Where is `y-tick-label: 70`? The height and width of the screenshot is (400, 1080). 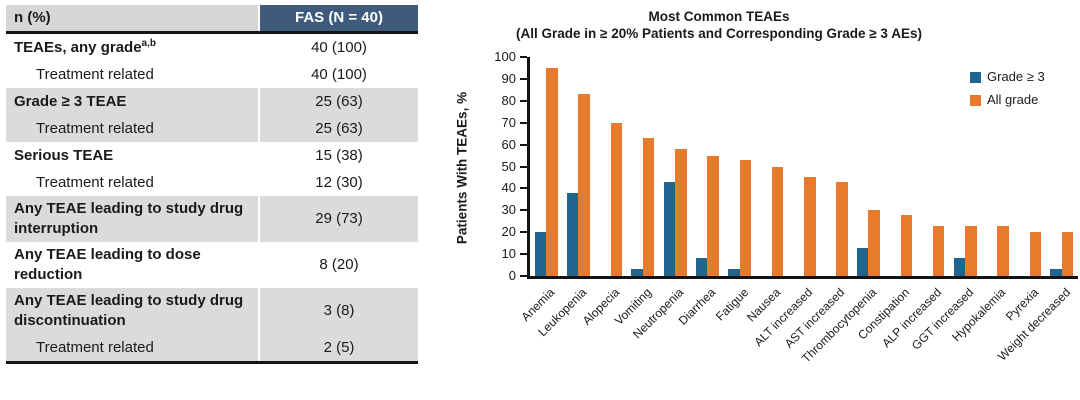 y-tick-label: 70 is located at coordinates (508, 122).